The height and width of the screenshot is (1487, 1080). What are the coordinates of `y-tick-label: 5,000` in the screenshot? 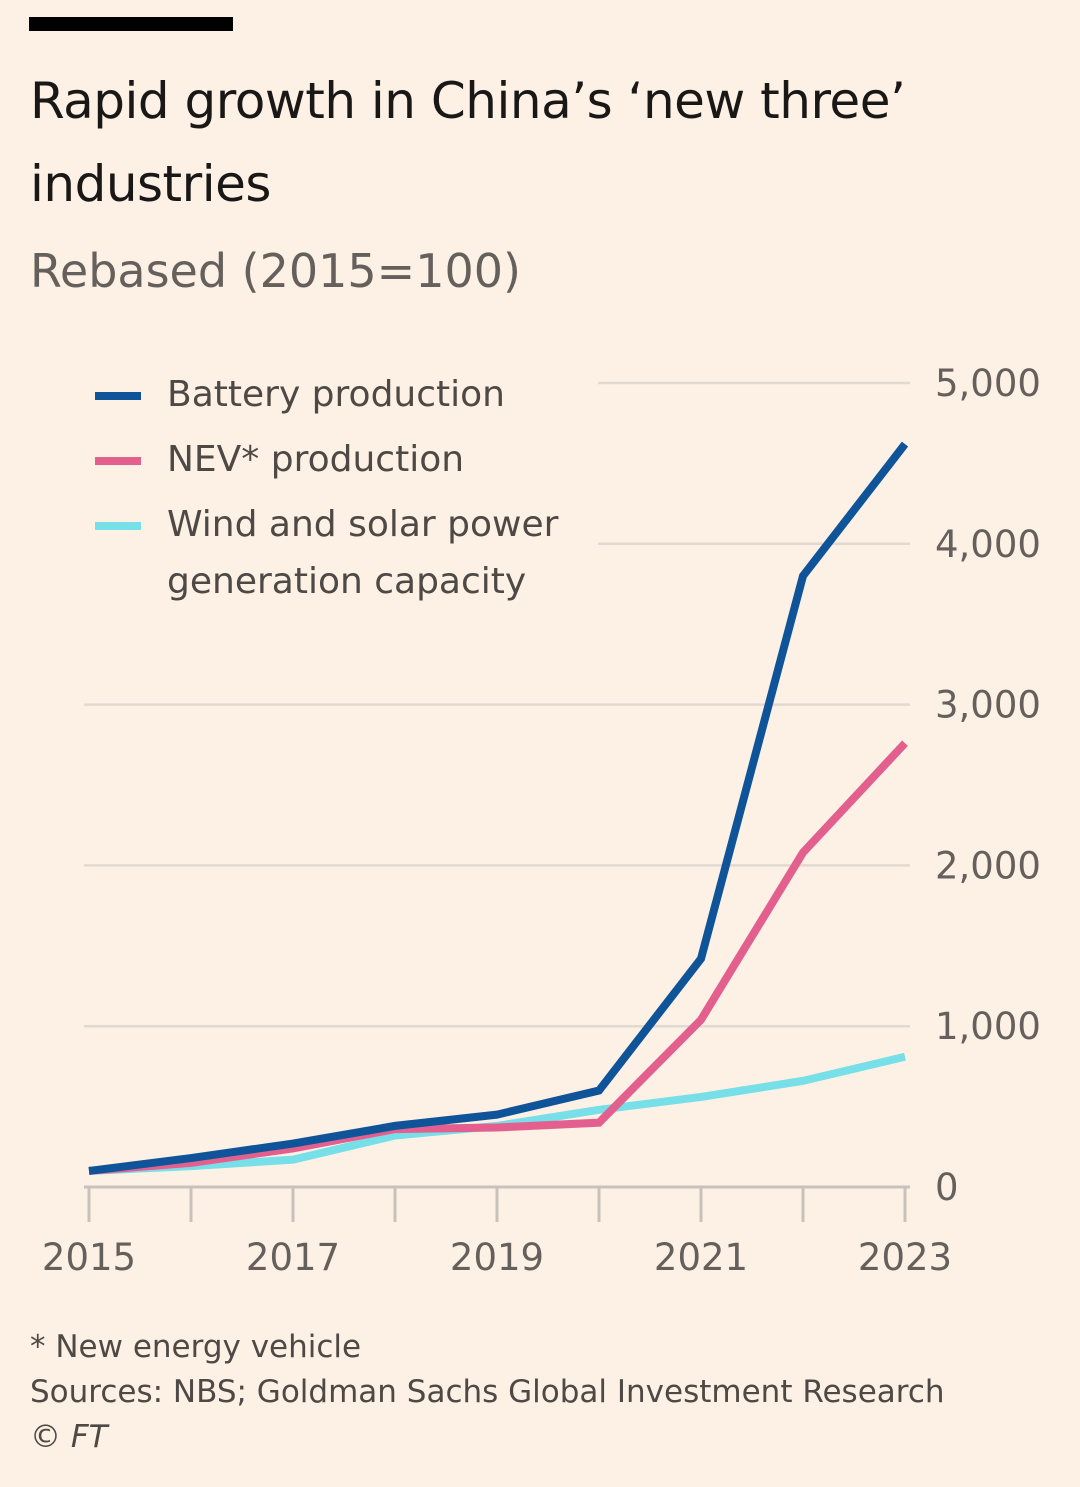 It's located at (988, 383).